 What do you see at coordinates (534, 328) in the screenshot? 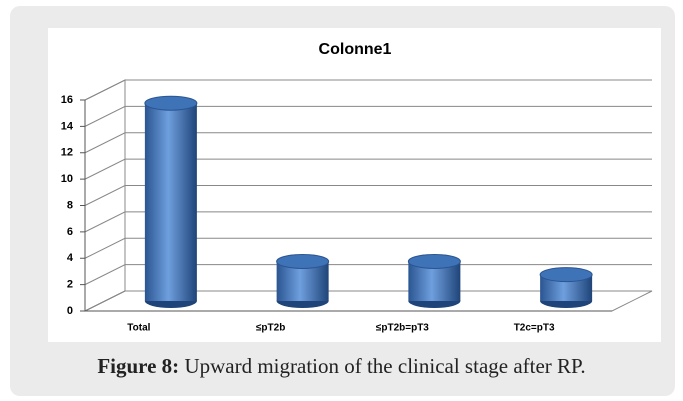
I see `x-tick-label: T2c=pT3` at bounding box center [534, 328].